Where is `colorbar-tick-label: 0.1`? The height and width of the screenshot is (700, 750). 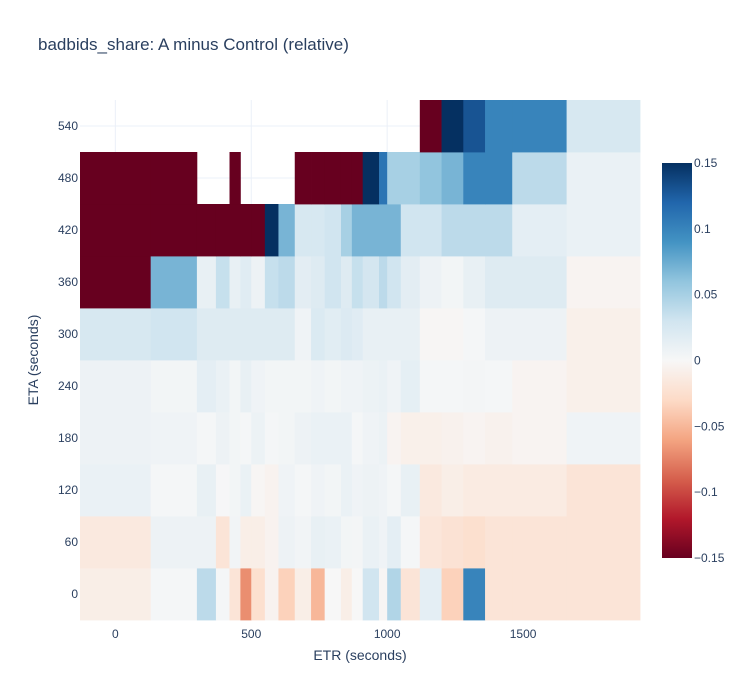 colorbar-tick-label: 0.1 is located at coordinates (702, 229).